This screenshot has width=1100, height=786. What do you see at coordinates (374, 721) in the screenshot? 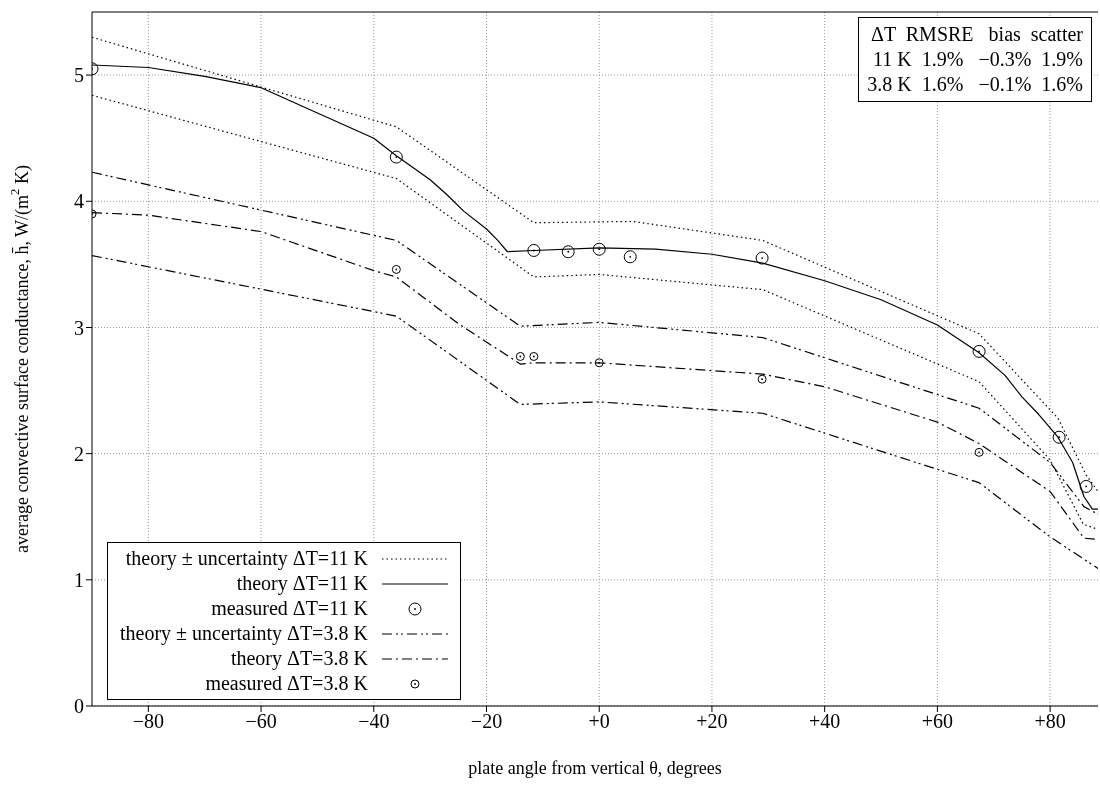
I see `x-tick-label: −40` at bounding box center [374, 721].